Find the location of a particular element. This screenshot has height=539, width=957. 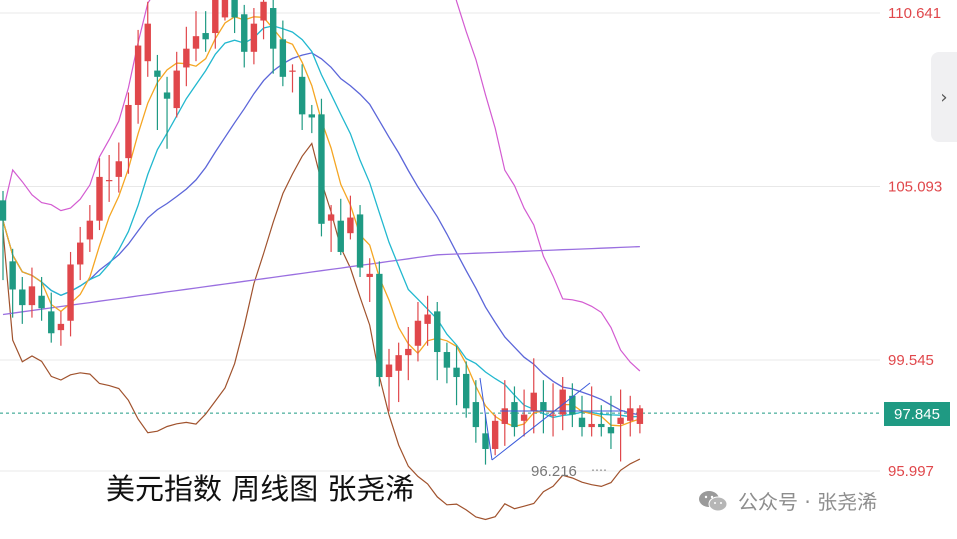

triangle-line-left is located at coordinates (486, 419).